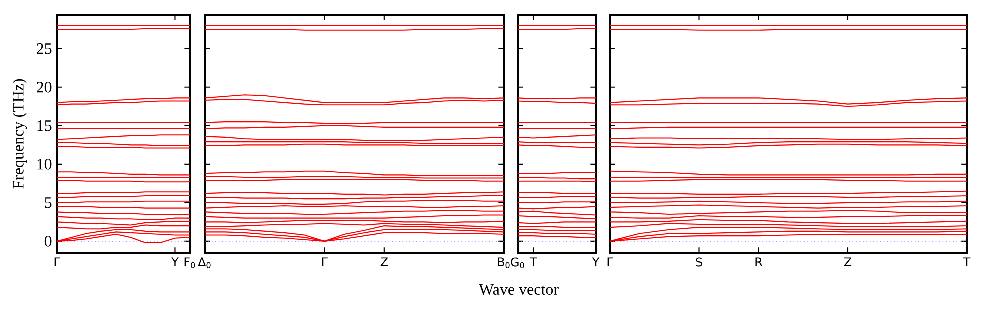 This screenshot has height=310, width=988. Describe the element at coordinates (20, 134) in the screenshot. I see `y-axis-title: Frequency (THz)` at that location.